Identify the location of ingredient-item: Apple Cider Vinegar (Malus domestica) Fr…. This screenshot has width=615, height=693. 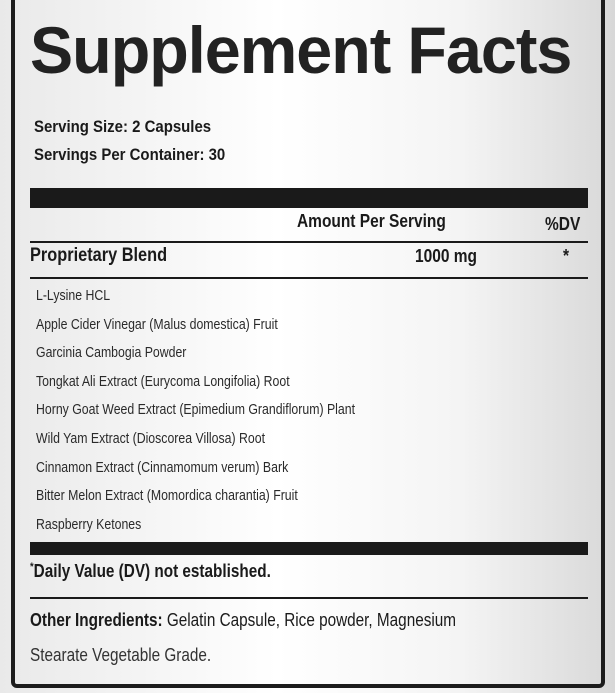
(157, 324).